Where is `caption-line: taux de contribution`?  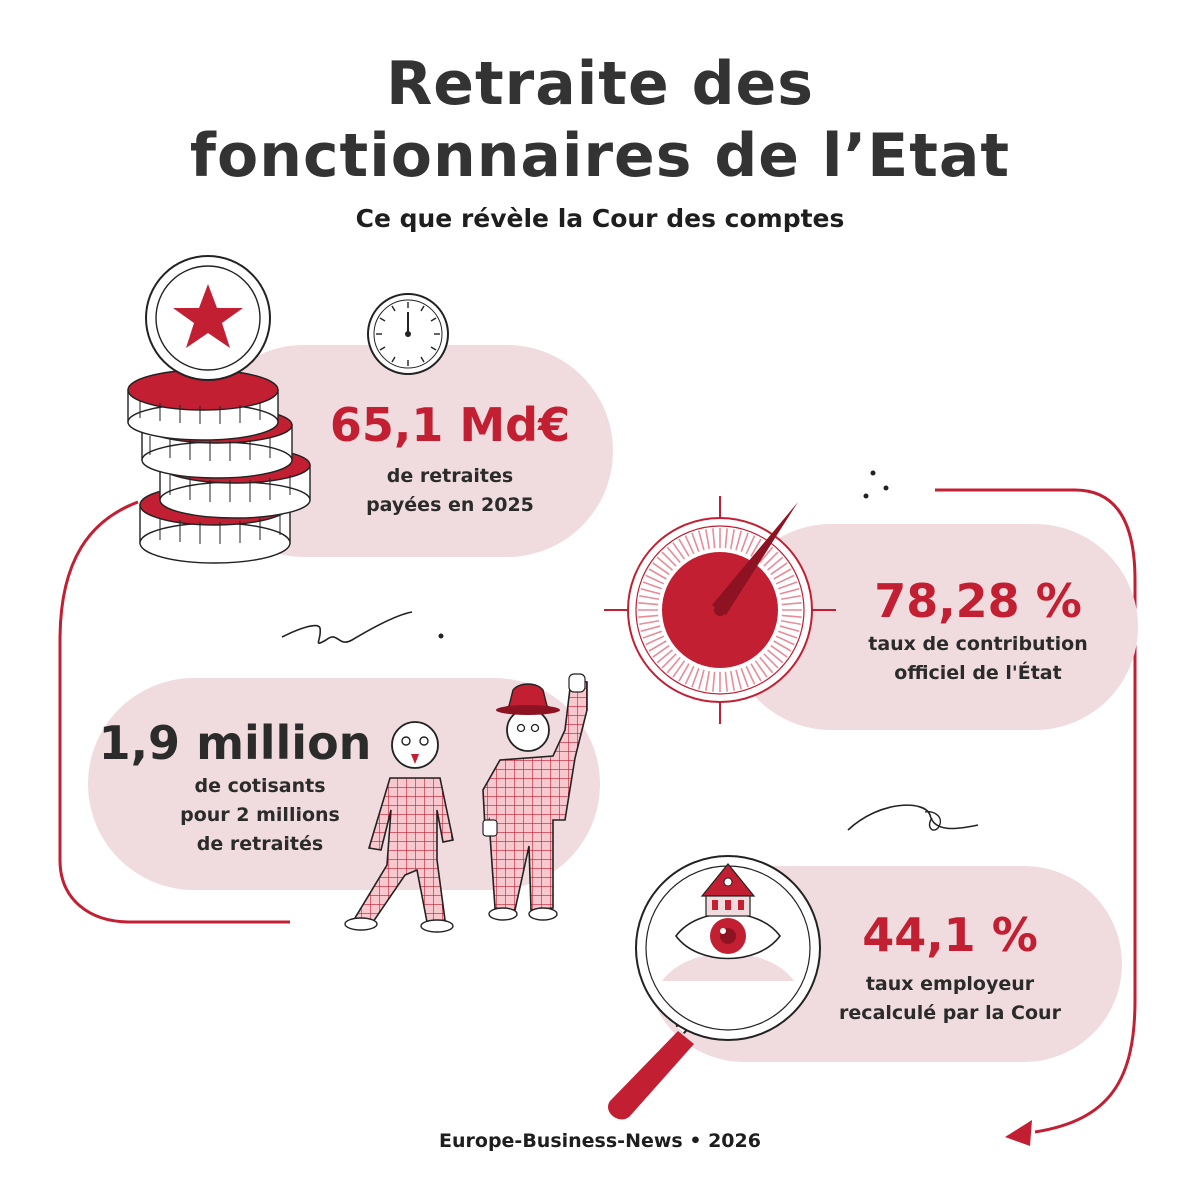
caption-line: taux de contribution is located at coordinates (978, 644).